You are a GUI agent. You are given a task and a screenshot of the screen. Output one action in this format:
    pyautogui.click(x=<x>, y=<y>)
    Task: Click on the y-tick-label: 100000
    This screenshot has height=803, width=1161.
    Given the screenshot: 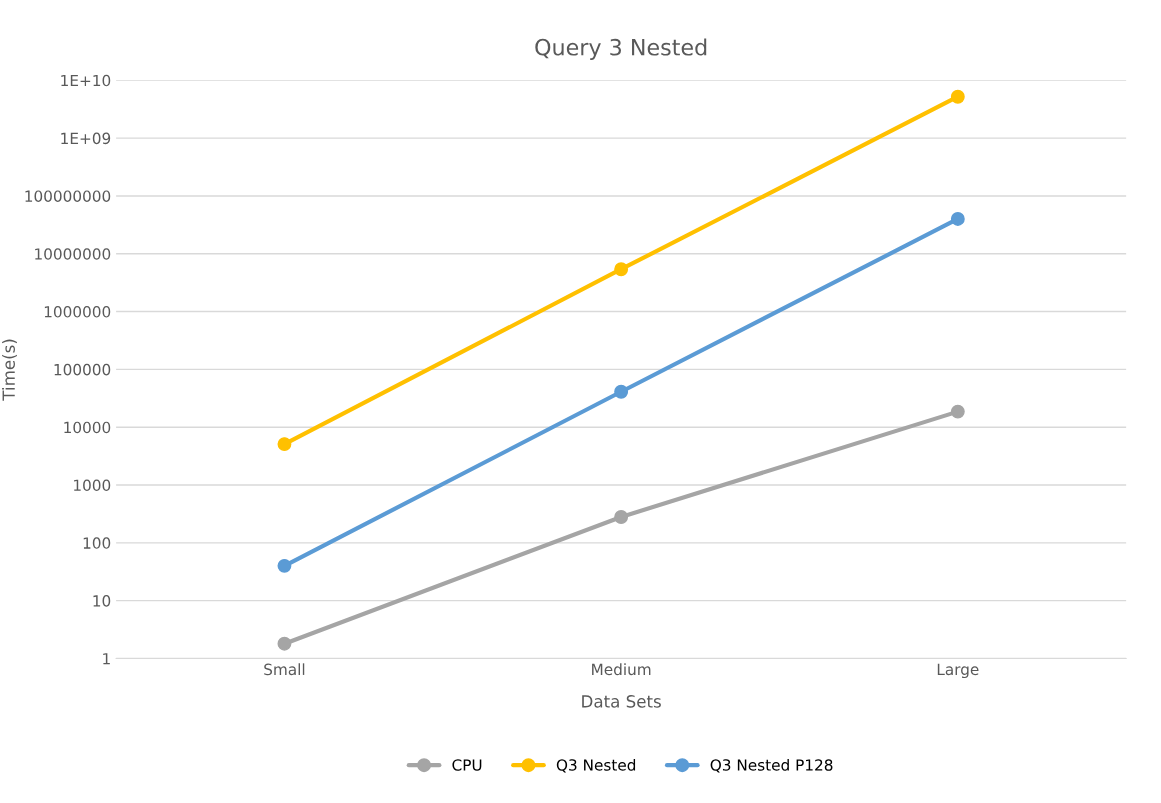 What is the action you would take?
    pyautogui.click(x=82, y=369)
    